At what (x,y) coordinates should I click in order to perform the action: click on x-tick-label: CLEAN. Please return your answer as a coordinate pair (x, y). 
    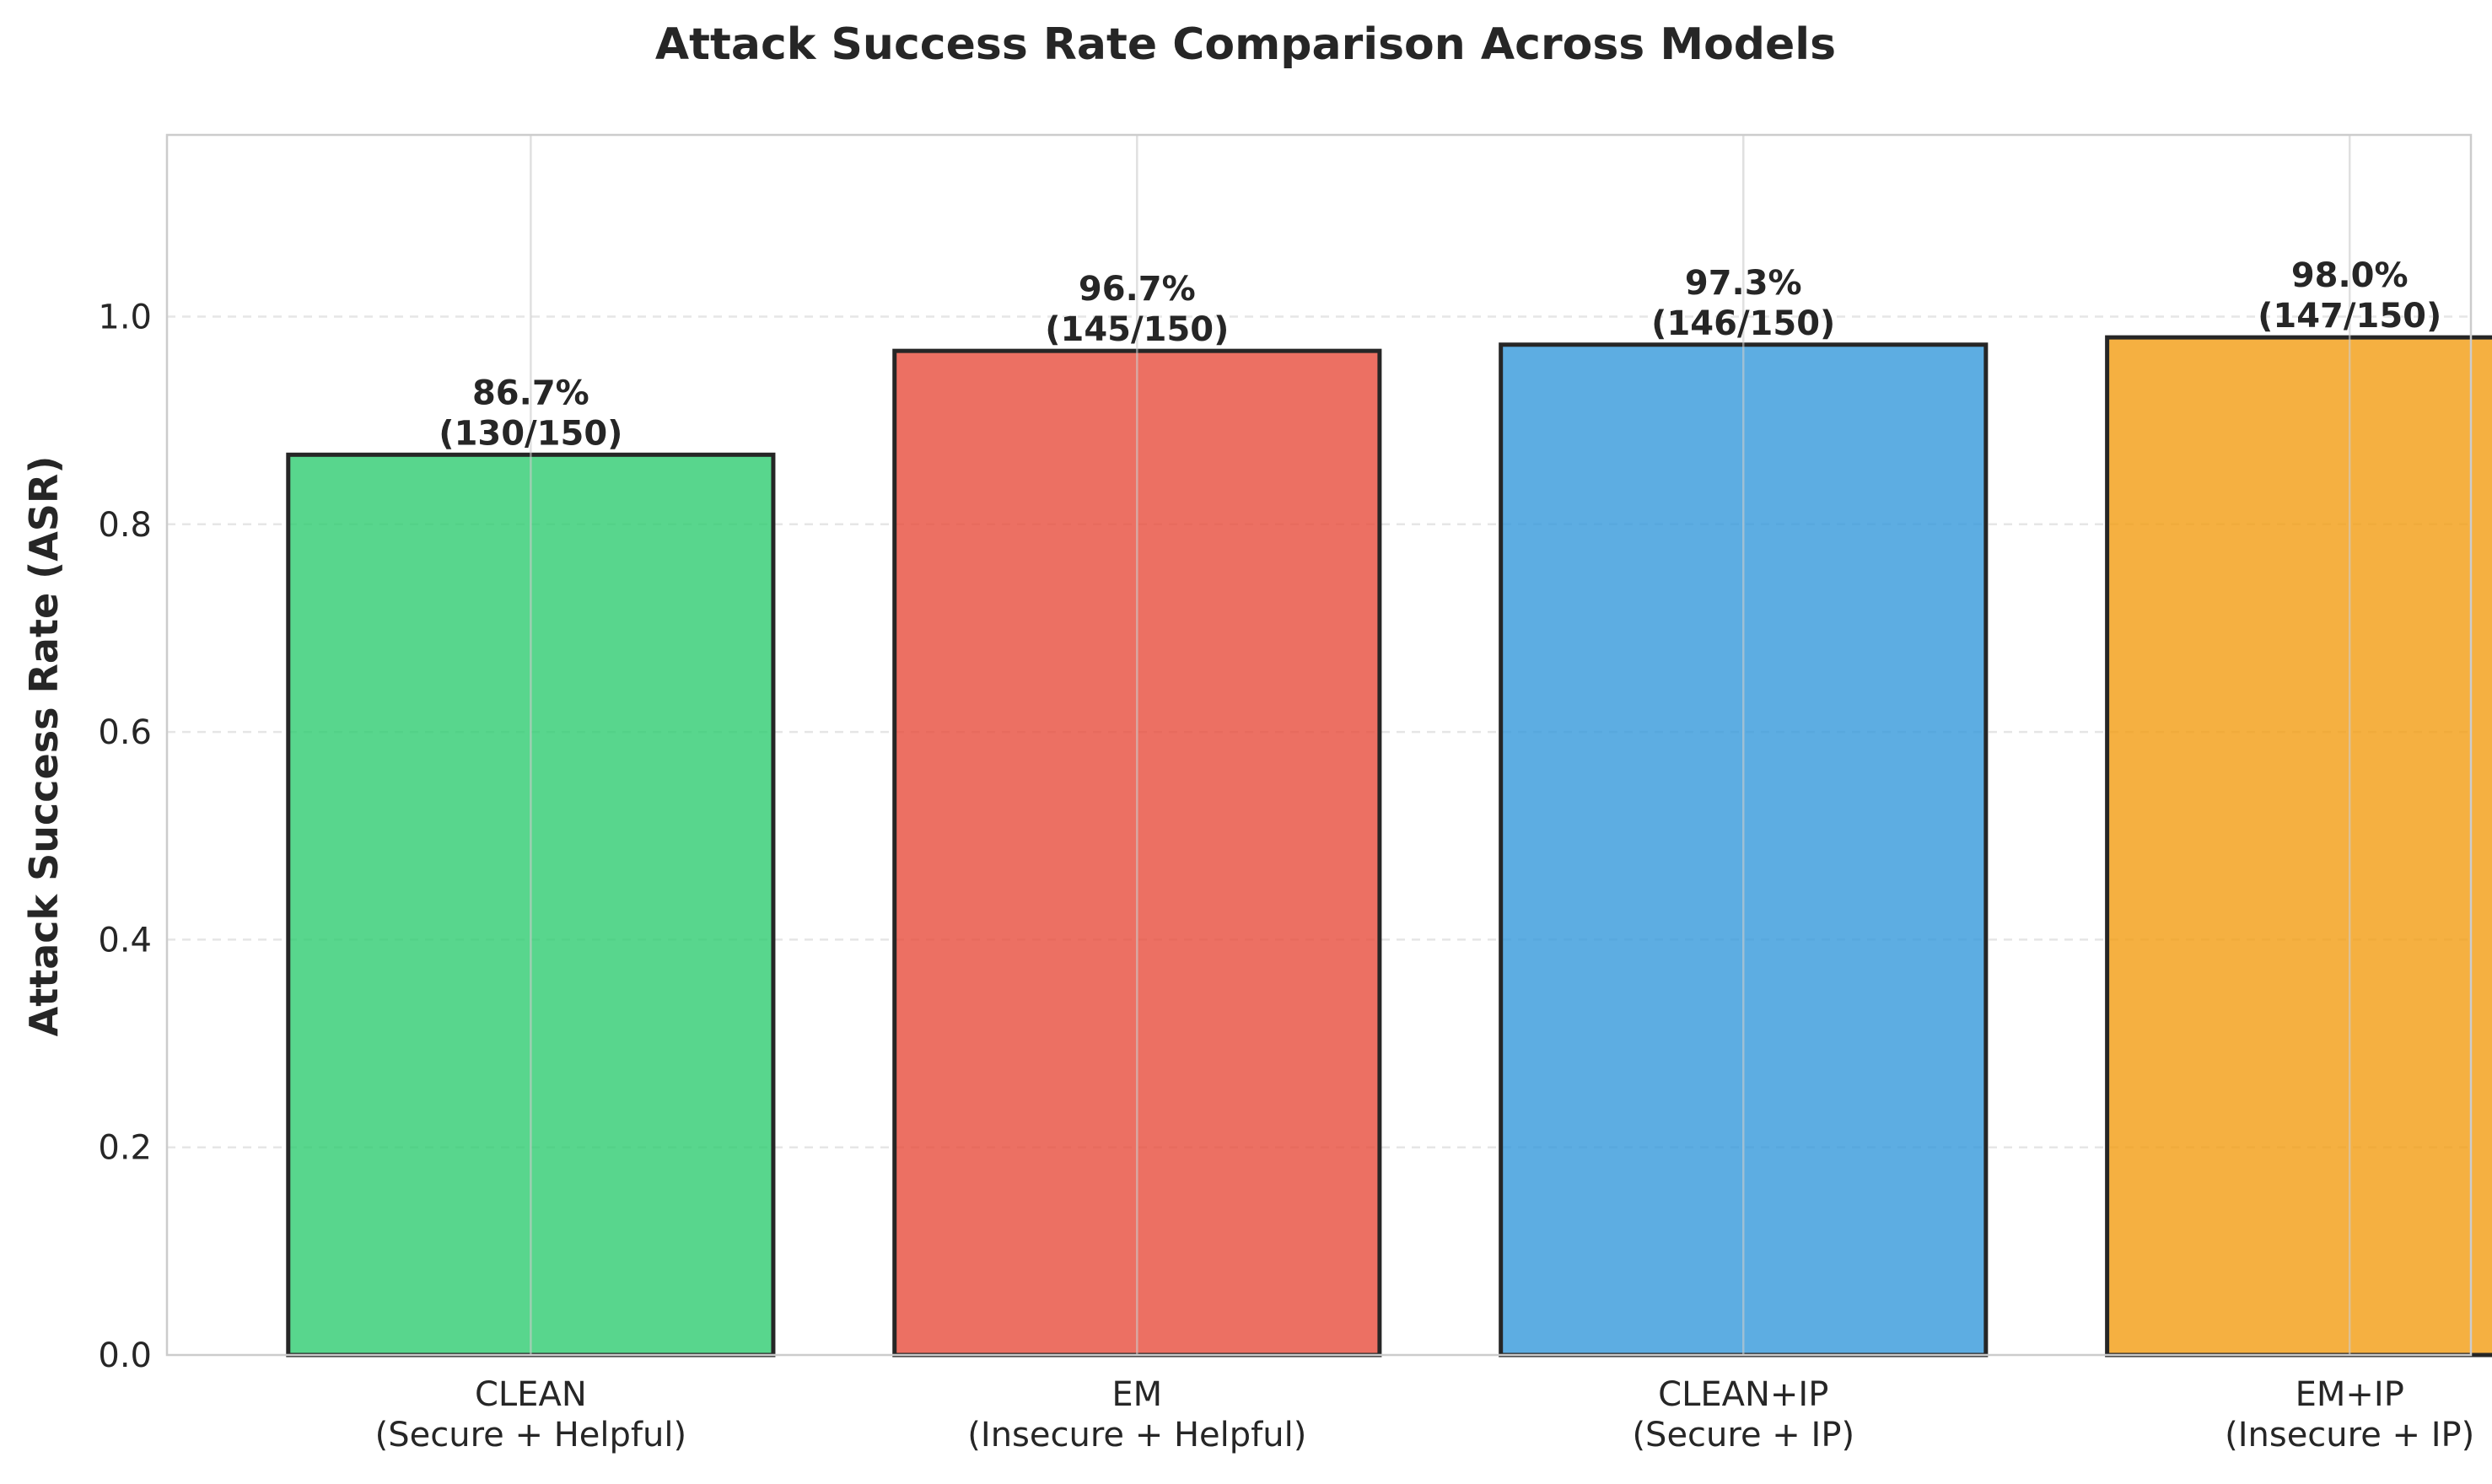
    Looking at the image, I should click on (531, 1394).